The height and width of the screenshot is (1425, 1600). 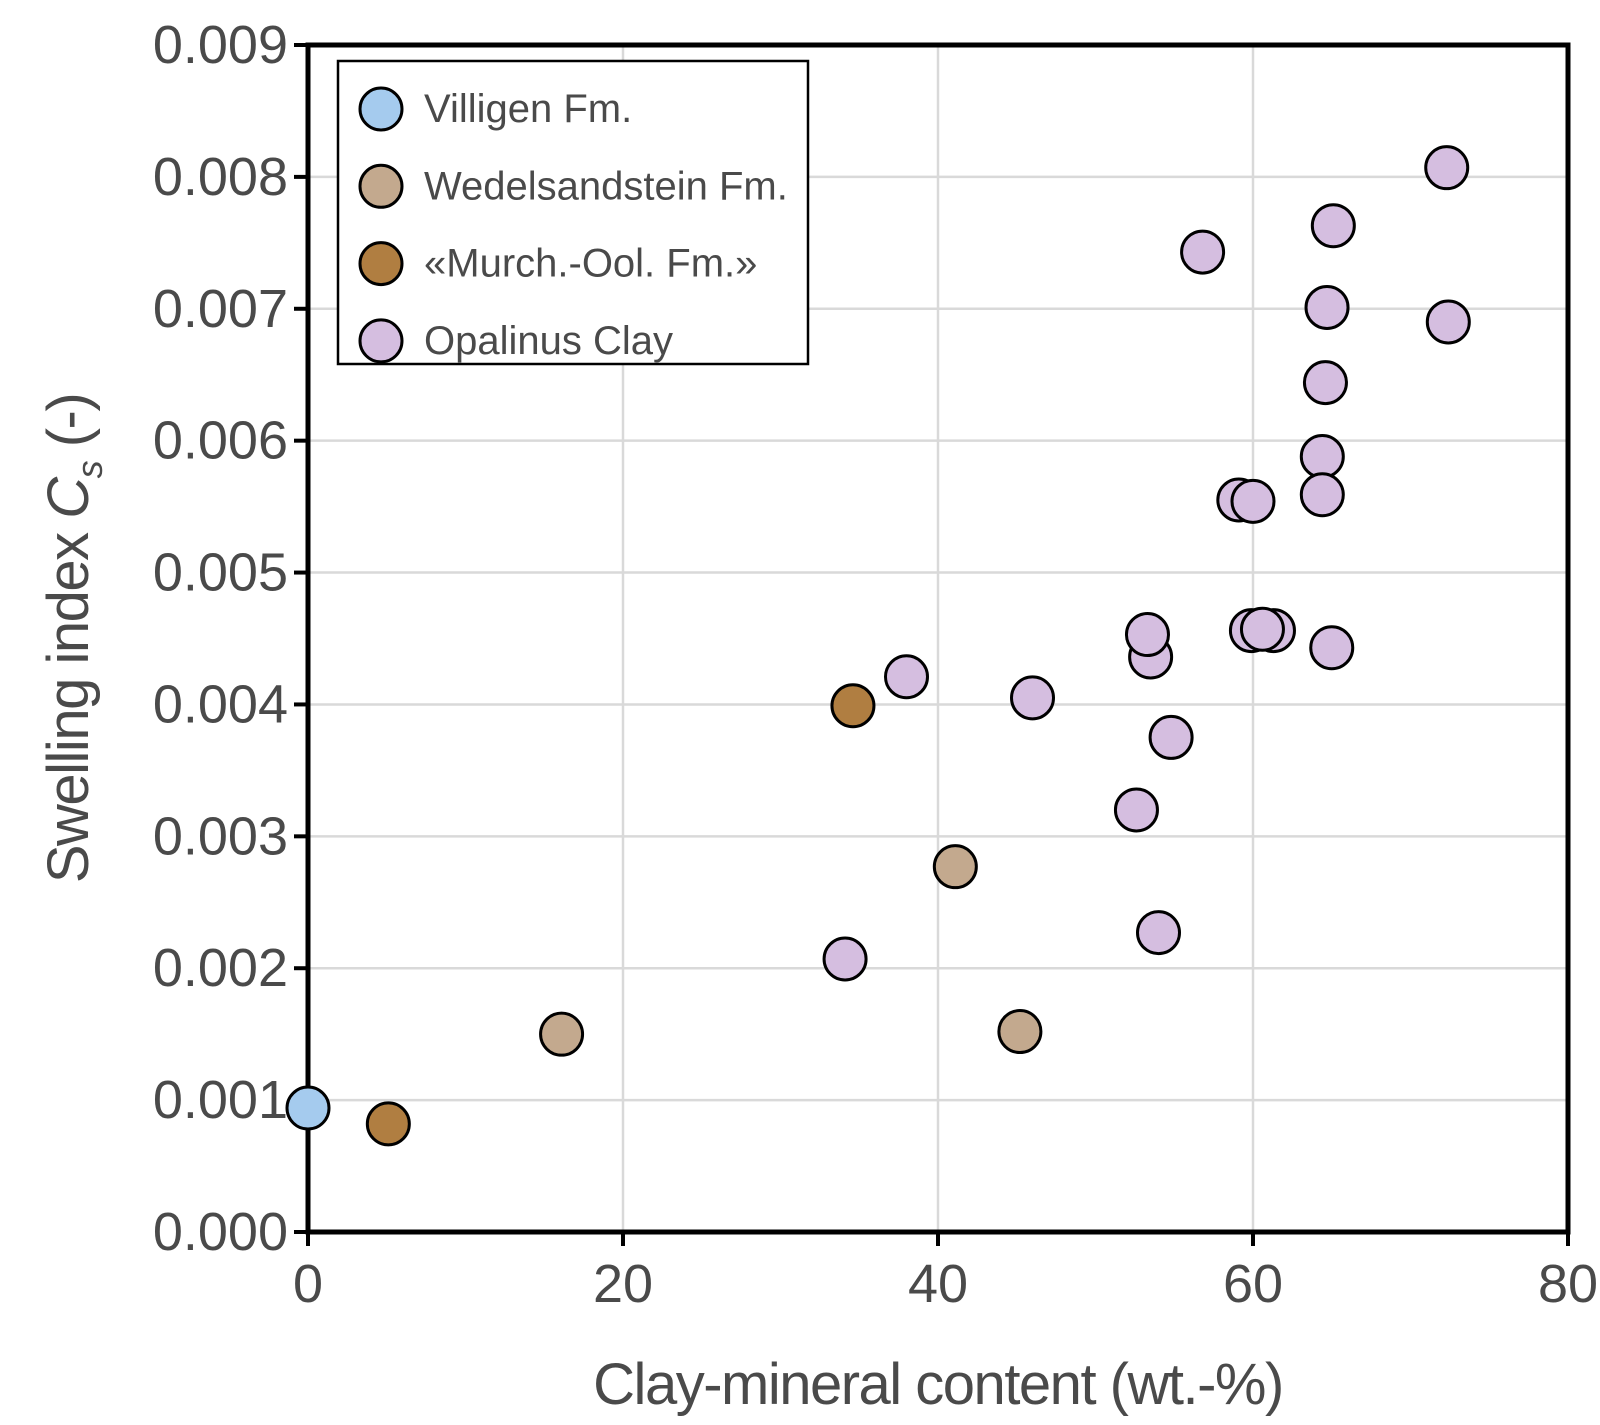 What do you see at coordinates (381, 186) in the screenshot?
I see `legend-marker-wedelsandstein-fm` at bounding box center [381, 186].